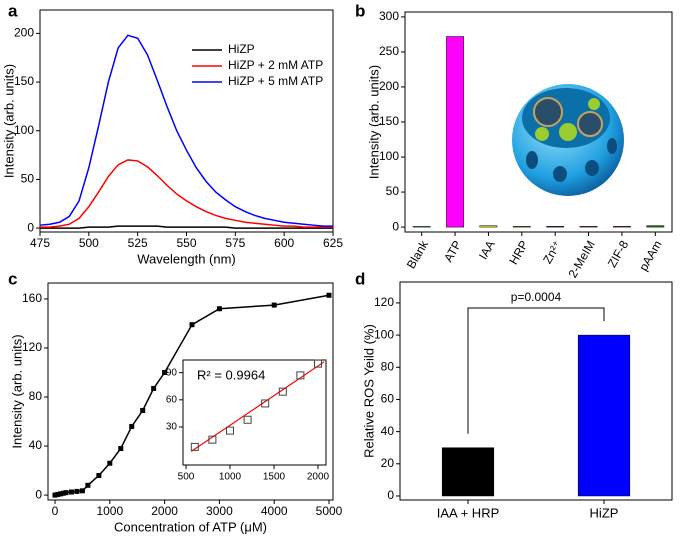  What do you see at coordinates (452, 251) in the screenshot?
I see `x-tick-label: ATP` at bounding box center [452, 251].